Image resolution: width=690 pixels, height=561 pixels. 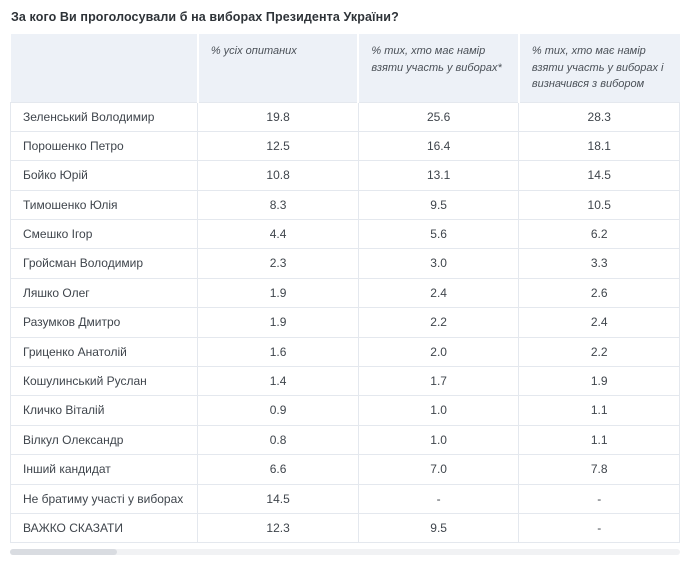 I want to click on value-cell: 3.3, so click(x=599, y=263).